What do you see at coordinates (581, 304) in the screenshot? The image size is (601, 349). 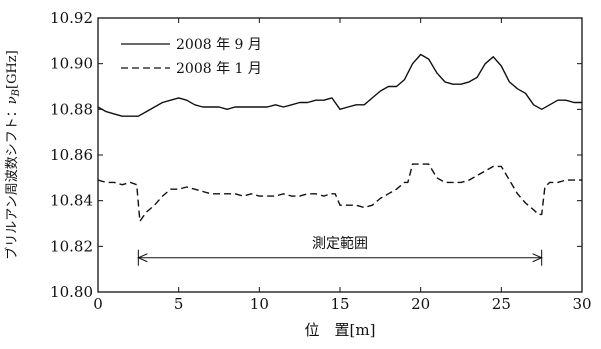 I see `x-tick-label: 30` at bounding box center [581, 304].